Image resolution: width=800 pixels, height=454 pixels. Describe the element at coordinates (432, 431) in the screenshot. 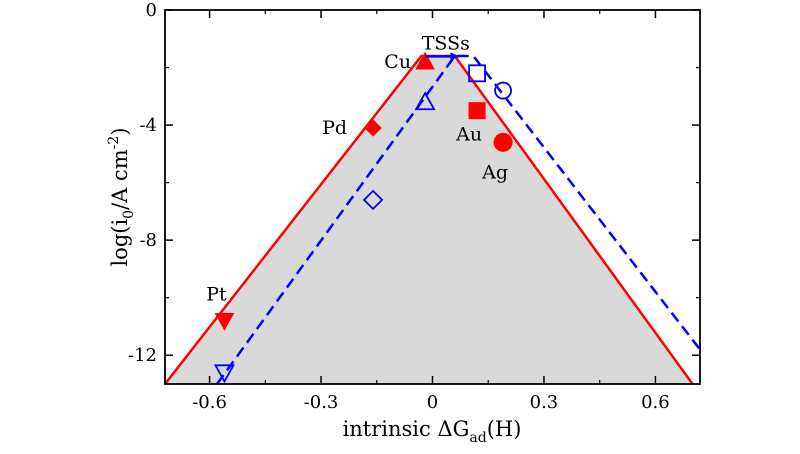

I see `x-axis-label: intrinsic ΔGad(H)` at that location.